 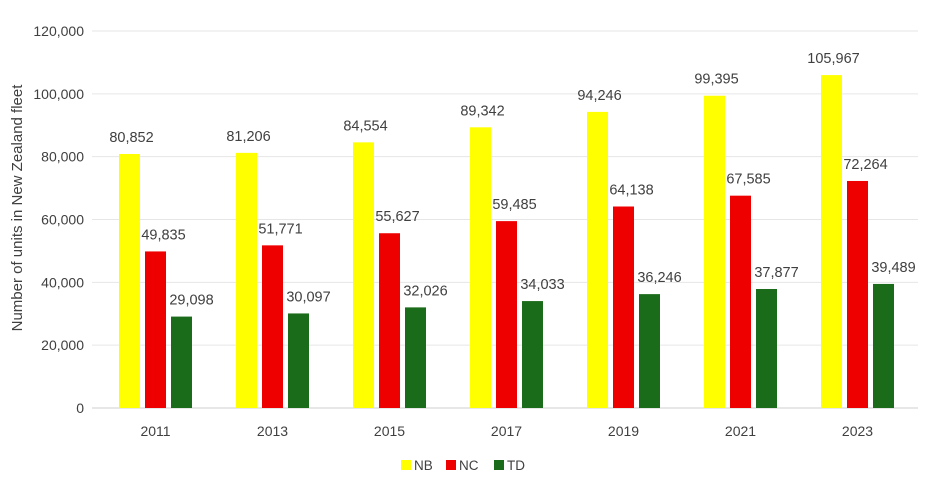 What do you see at coordinates (516, 465) in the screenshot?
I see `legend-label-td: TD` at bounding box center [516, 465].